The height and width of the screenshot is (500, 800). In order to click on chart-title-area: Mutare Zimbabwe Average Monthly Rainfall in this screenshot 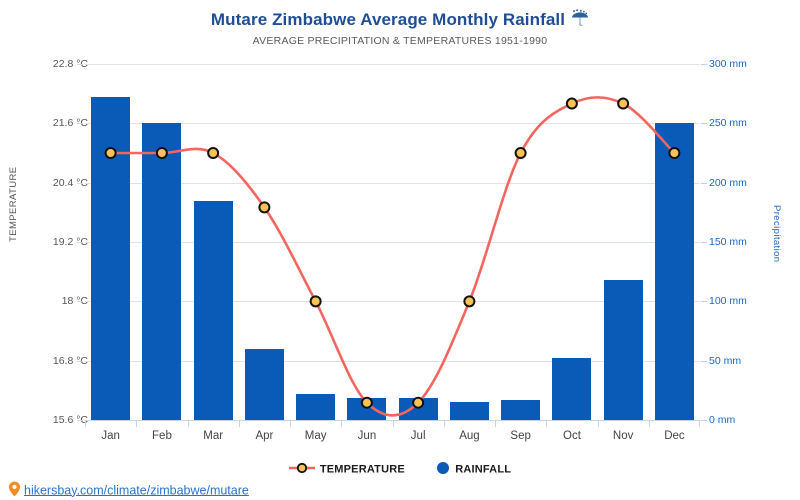, I will do `click(400, 19)`.